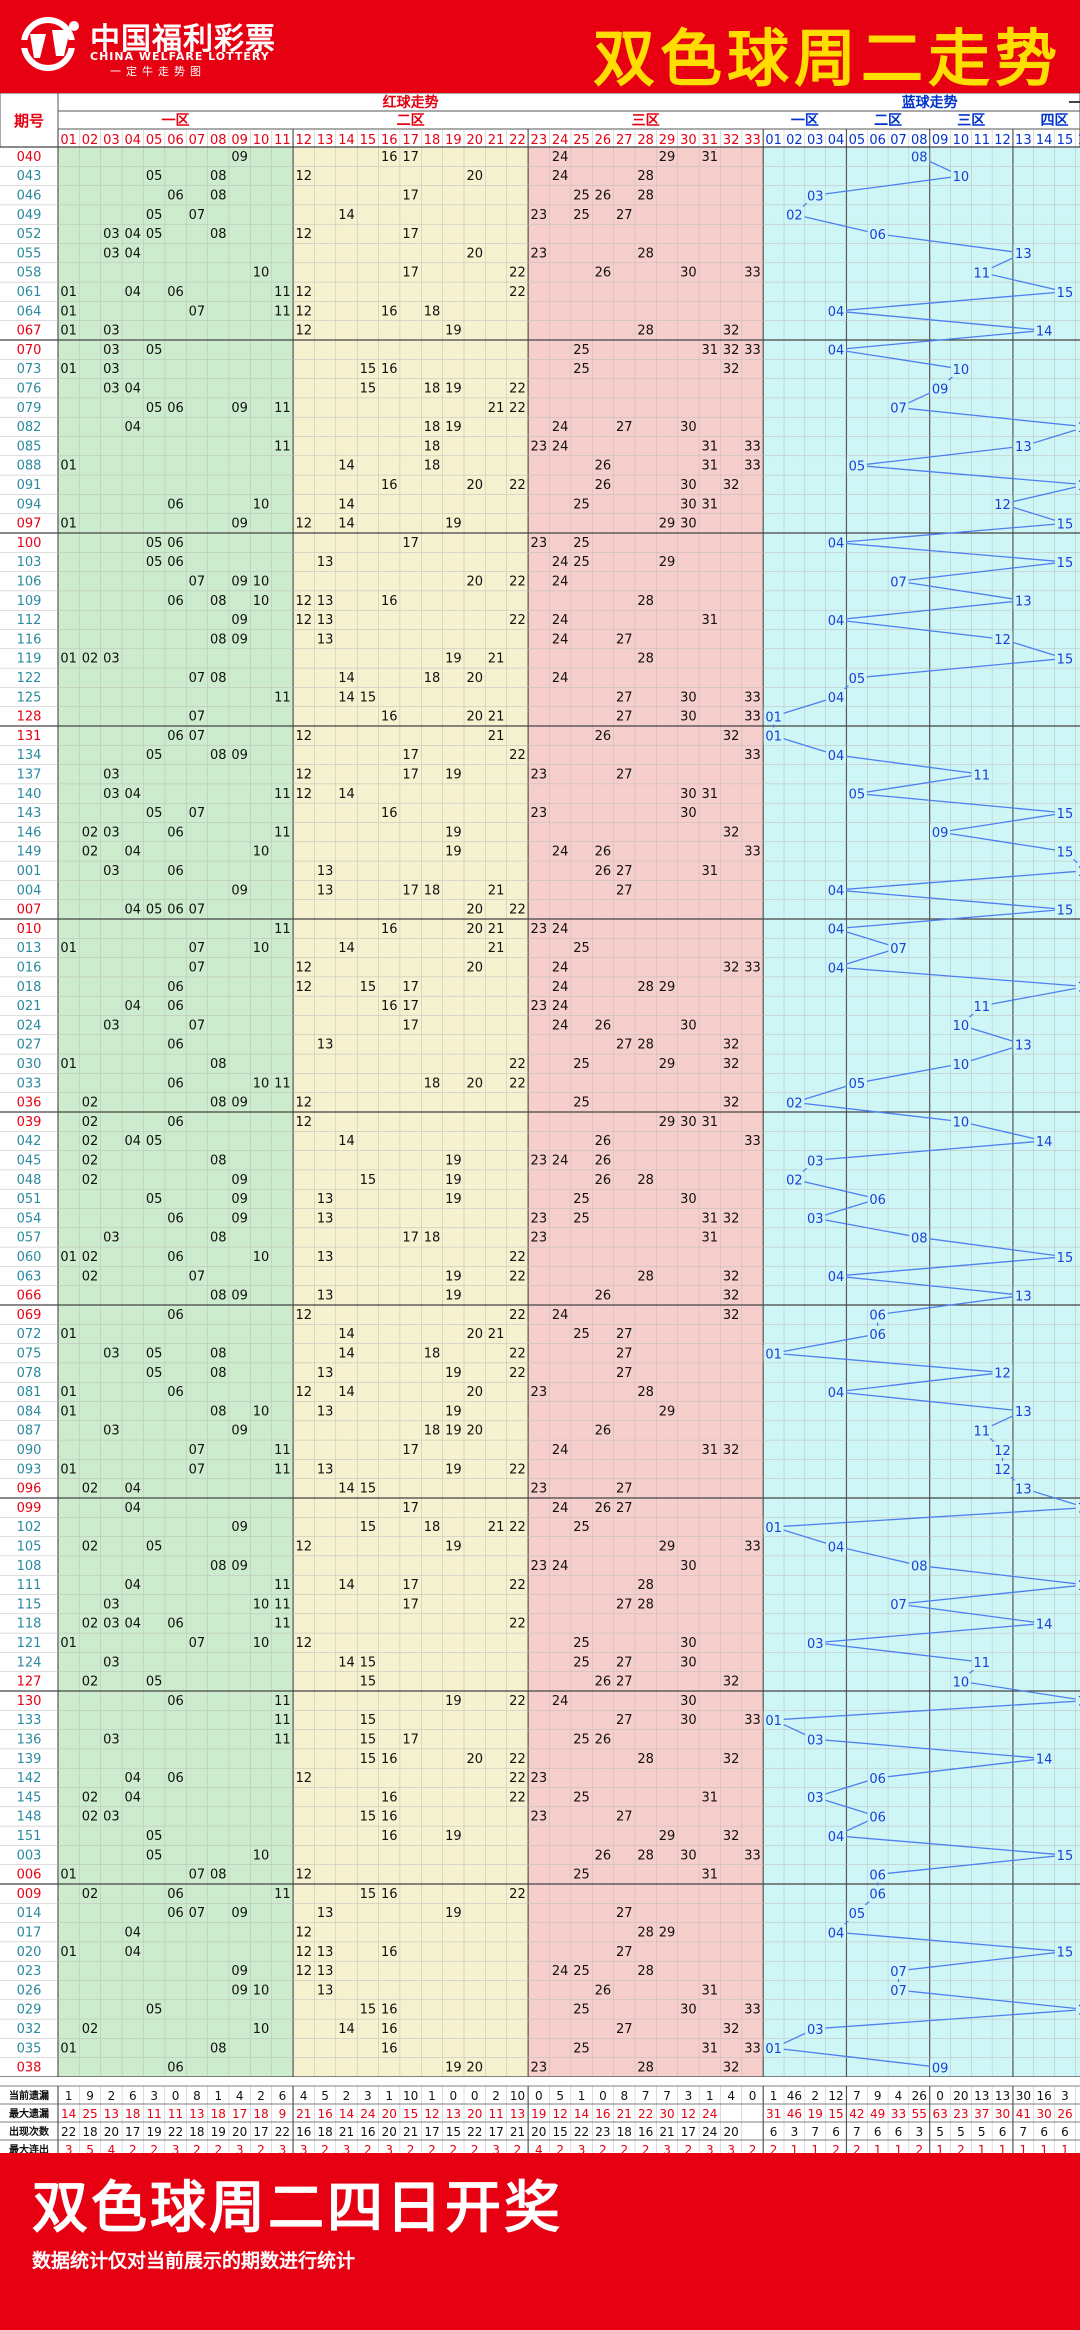 Image resolution: width=1080 pixels, height=2330 pixels. Describe the element at coordinates (960, 2096) in the screenshot. I see `stat-blue-value: 20` at that location.